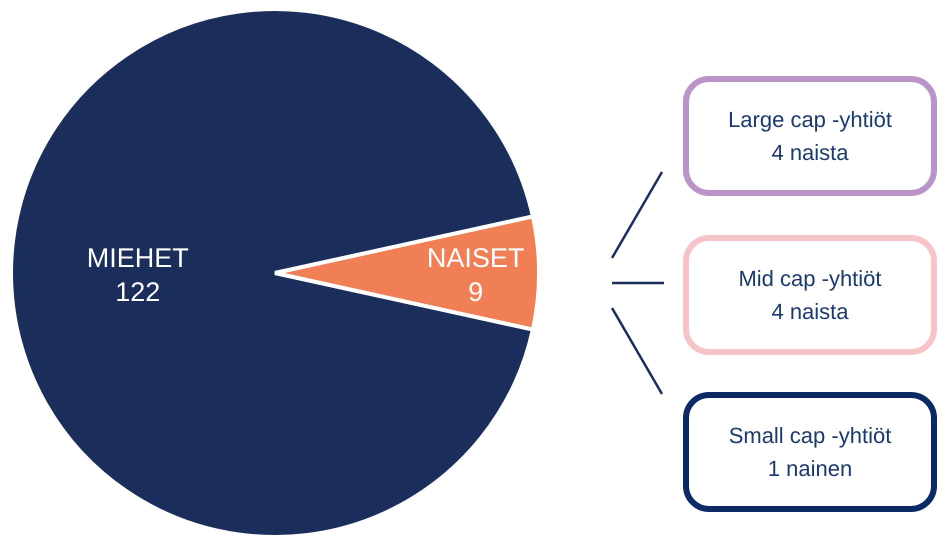 The height and width of the screenshot is (536, 942). Describe the element at coordinates (810, 295) in the screenshot. I see `text: Mid cap -yhtiöt 4 naista` at that location.